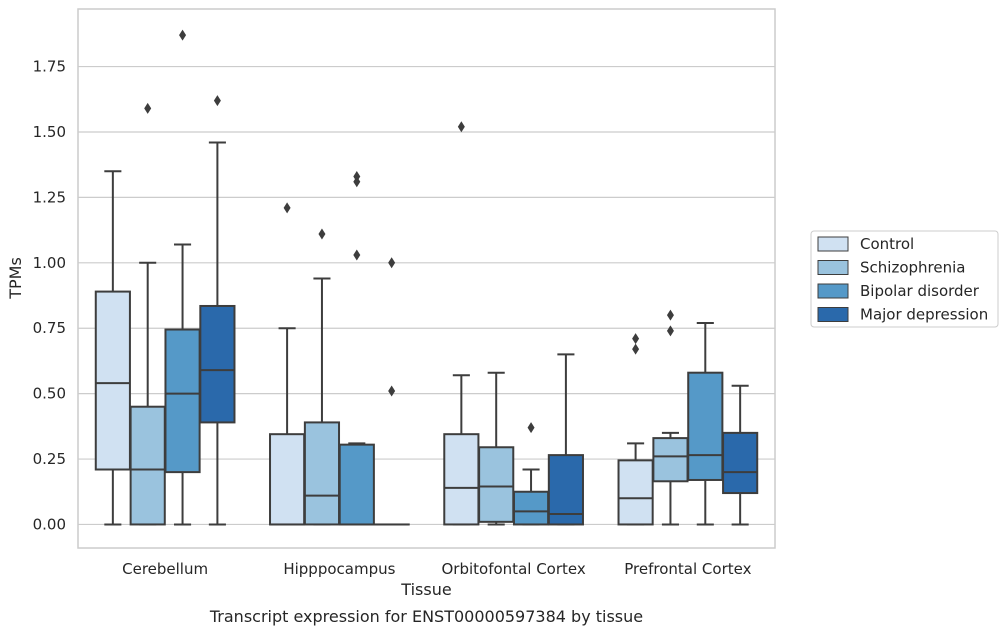 The height and width of the screenshot is (634, 1007). Describe the element at coordinates (49, 394) in the screenshot. I see `y-tick-label: 0.50` at that location.